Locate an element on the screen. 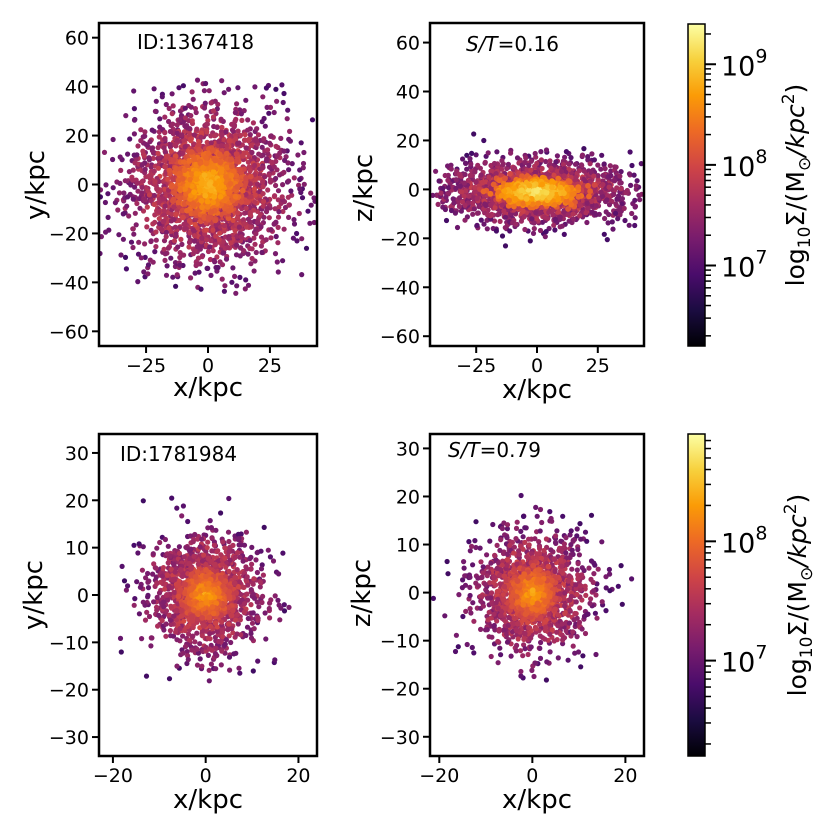 This screenshot has width=831, height=831. x-tick-label: −25 is located at coordinates (146, 366).